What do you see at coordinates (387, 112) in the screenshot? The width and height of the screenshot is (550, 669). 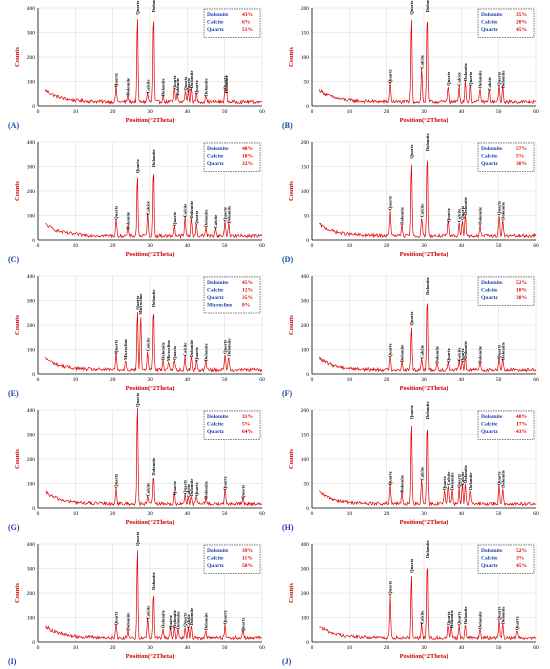 I see `x-tick-label: 20` at bounding box center [387, 112].